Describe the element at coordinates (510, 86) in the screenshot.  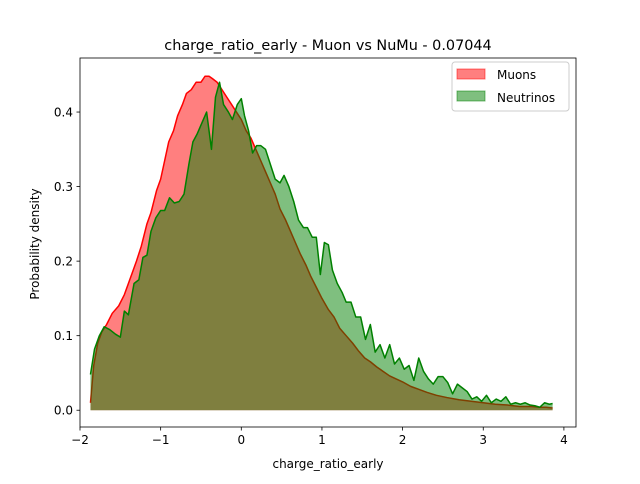
I see `legend: Muons Neutrinos` at that location.